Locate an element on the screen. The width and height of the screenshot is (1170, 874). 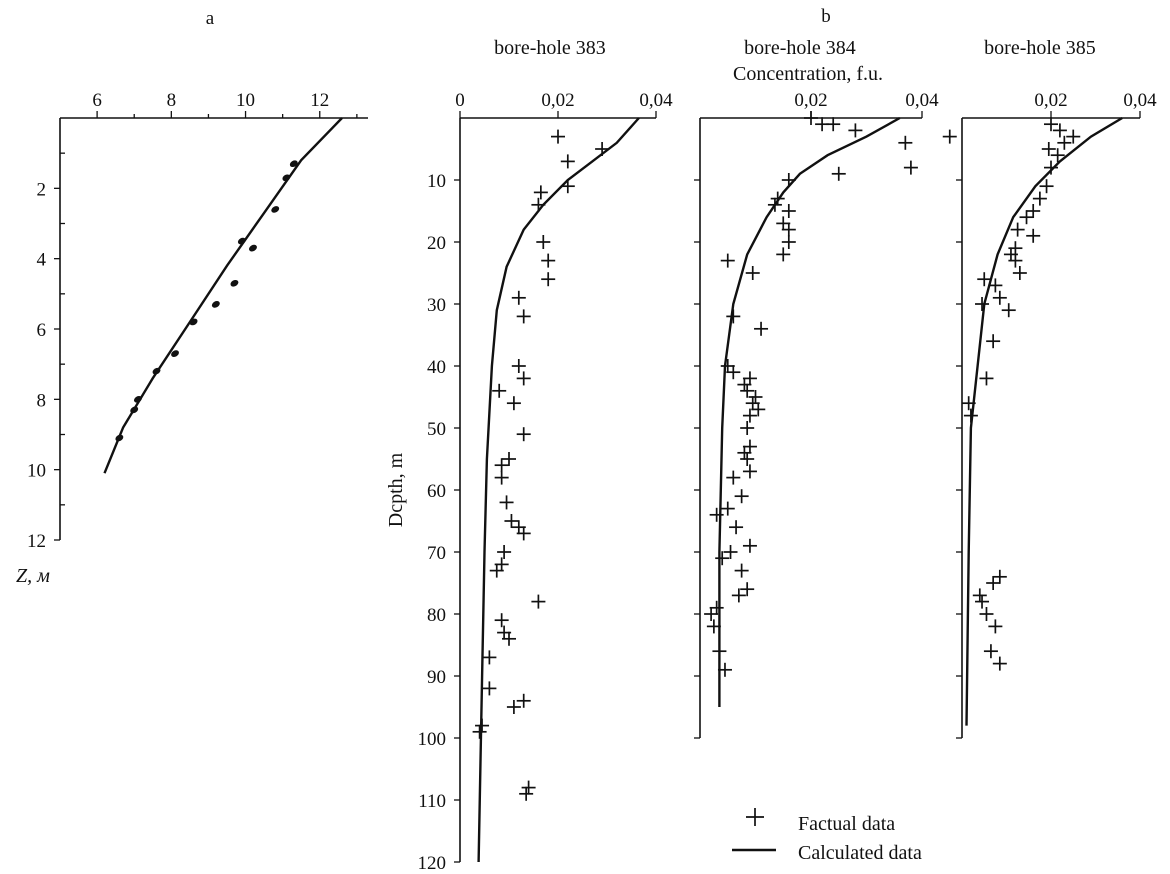
x-tick-label-383: 0,04 is located at coordinates (656, 100).